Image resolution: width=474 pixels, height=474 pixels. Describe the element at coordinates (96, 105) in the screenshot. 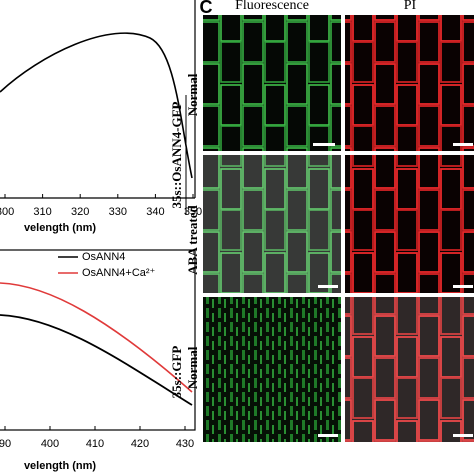

I see `spectrum-curve` at that location.